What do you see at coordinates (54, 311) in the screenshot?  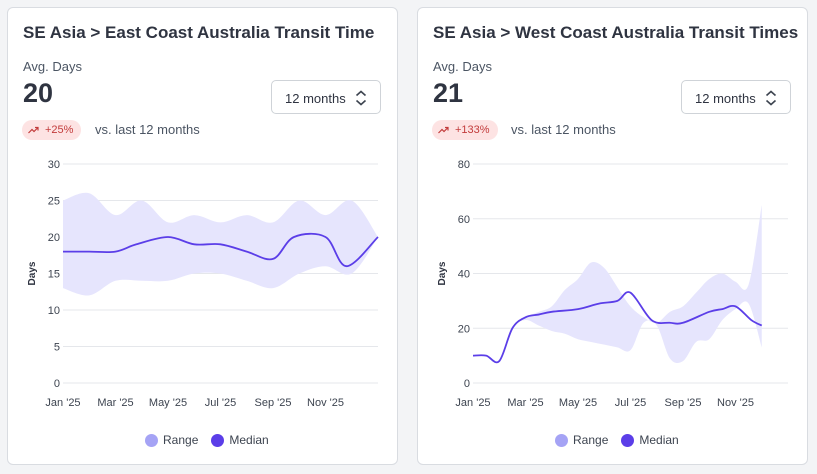 I see `y-tick-label: 10` at bounding box center [54, 311].